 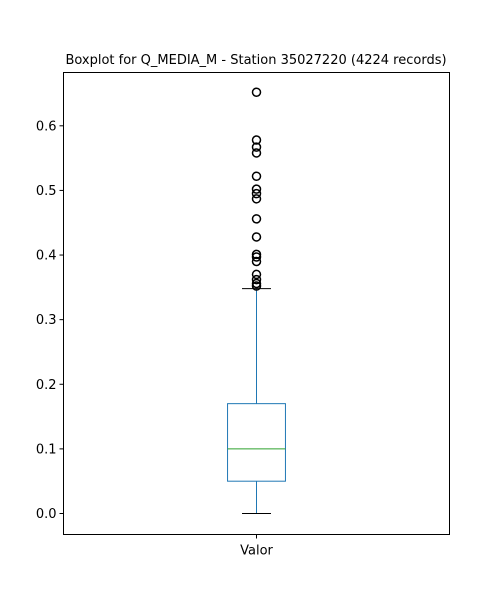 I want to click on y-axis: 0.0 0.1 0.2 0.3 0.4 0.5 0.6, so click(x=50, y=320).